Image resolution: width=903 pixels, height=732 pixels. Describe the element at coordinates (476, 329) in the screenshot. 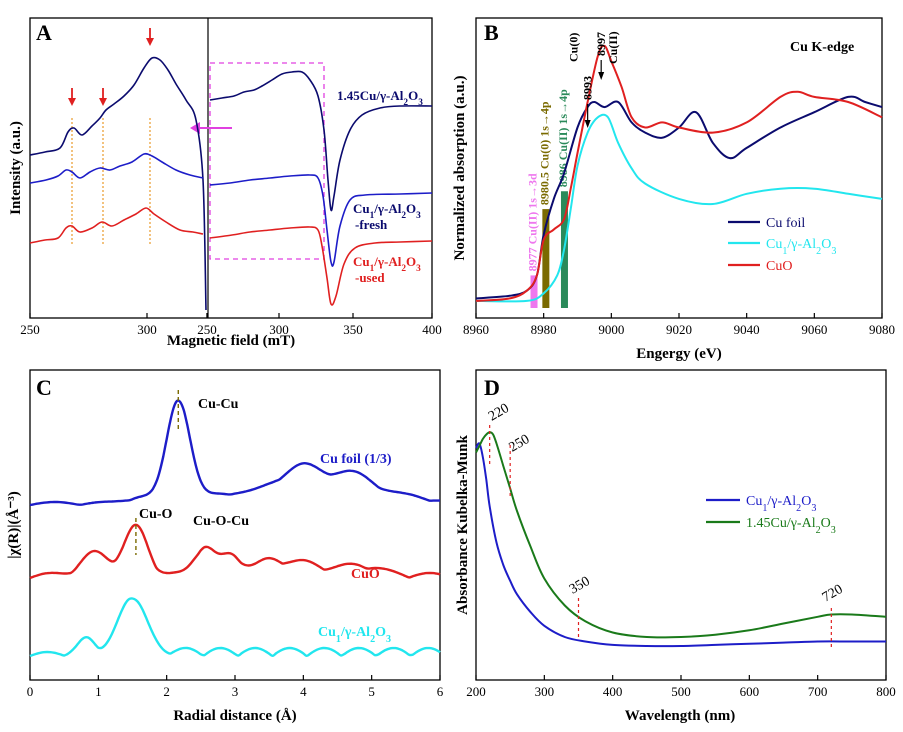

I see `x-tick-label: 8960` at that location.